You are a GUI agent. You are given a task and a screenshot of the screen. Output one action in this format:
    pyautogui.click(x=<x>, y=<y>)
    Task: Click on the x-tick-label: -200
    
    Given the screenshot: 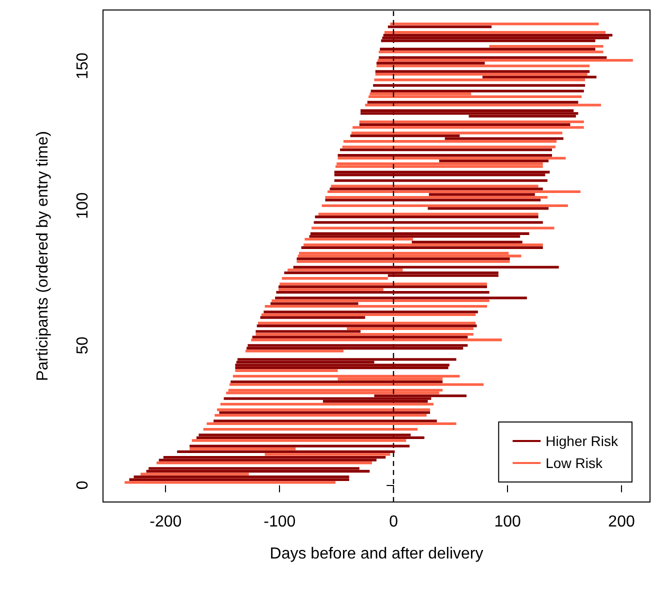 What is the action you would take?
    pyautogui.click(x=166, y=522)
    